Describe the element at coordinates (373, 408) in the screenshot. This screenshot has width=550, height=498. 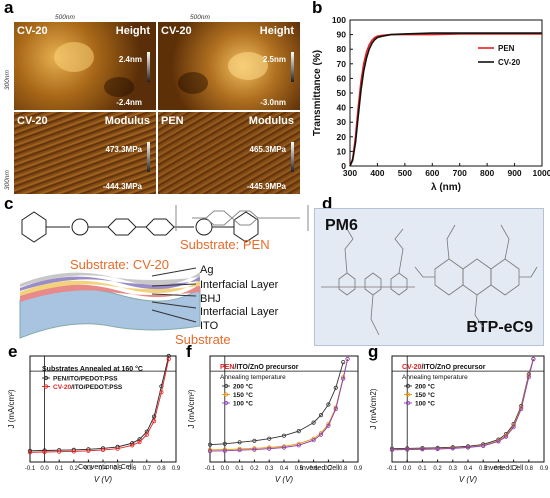
I see `y-axis-label: J (mA/cm2)` at that location.